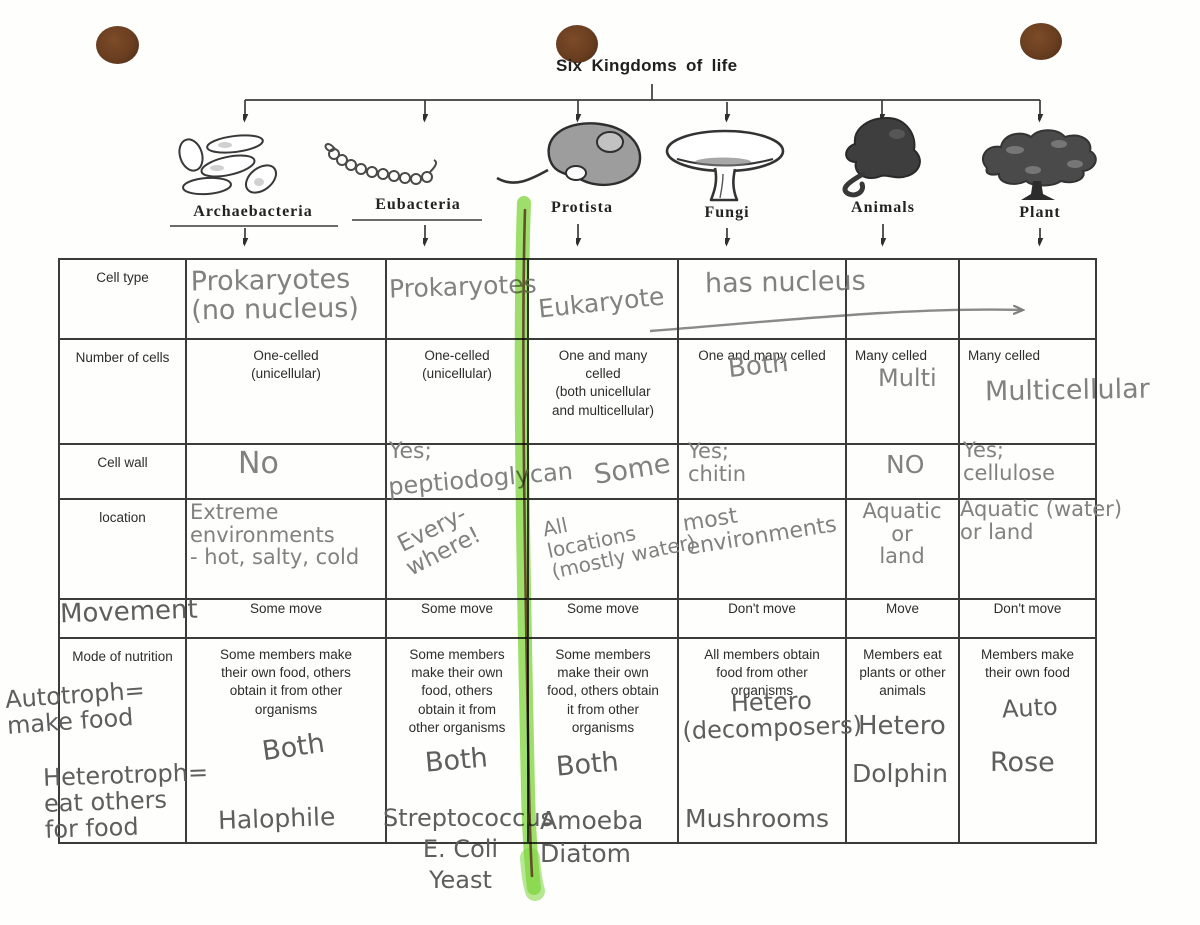 The height and width of the screenshot is (925, 1200). I want to click on printed-cells-fungi: One and many celled, so click(762, 355).